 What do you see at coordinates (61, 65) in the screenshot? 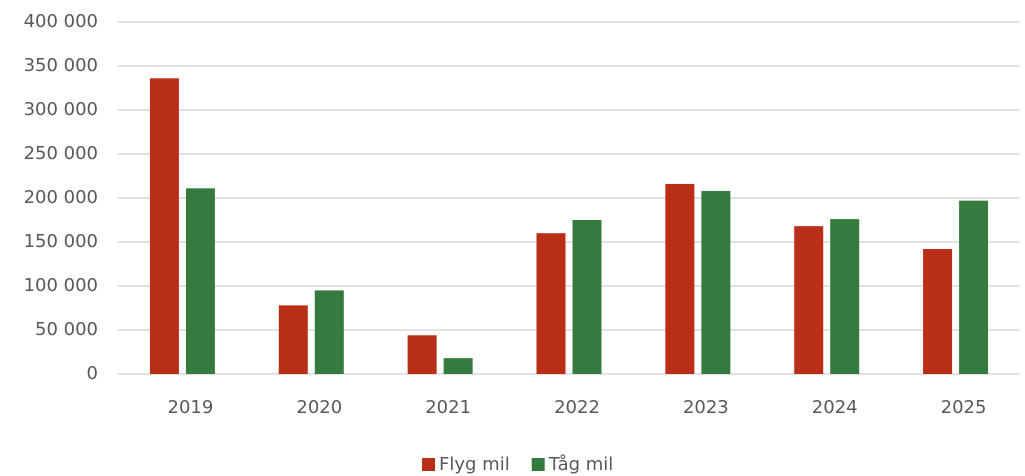
I see `y-tick-label: 350 000` at bounding box center [61, 65].